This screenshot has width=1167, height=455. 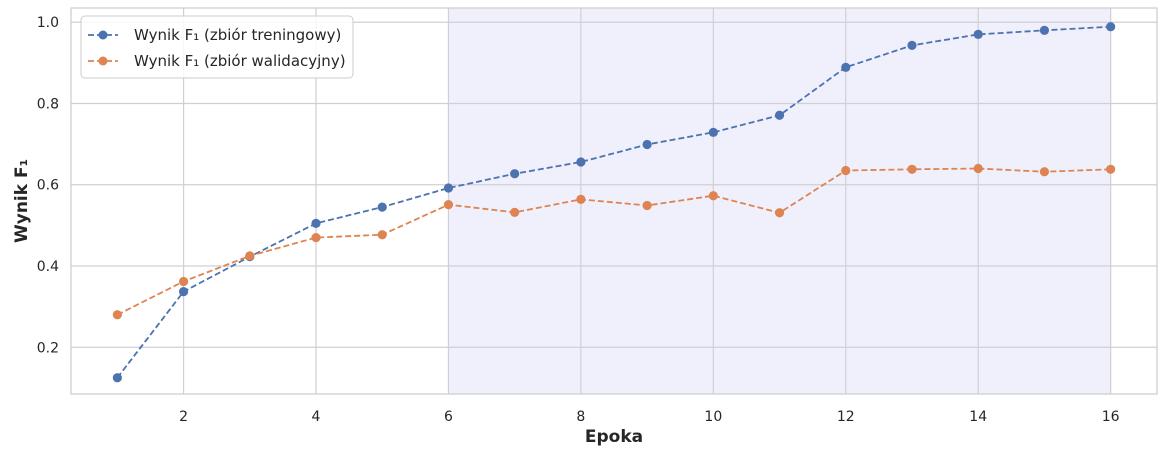 What do you see at coordinates (1111, 417) in the screenshot?
I see `x-tick-label: 16` at bounding box center [1111, 417].